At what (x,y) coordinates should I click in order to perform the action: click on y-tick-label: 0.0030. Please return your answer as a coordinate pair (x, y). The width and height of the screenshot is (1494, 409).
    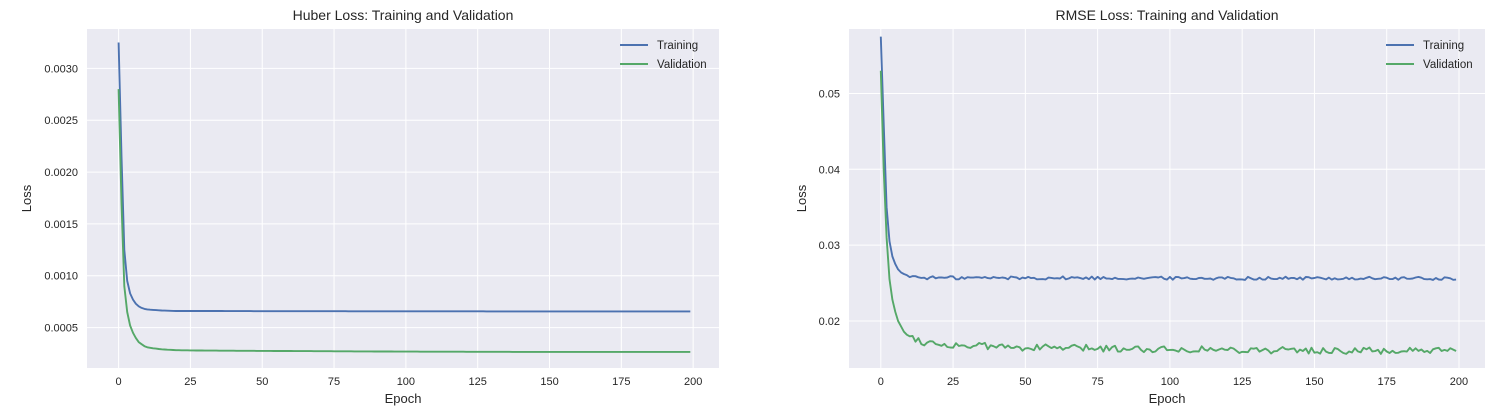
    Looking at the image, I should click on (61, 69).